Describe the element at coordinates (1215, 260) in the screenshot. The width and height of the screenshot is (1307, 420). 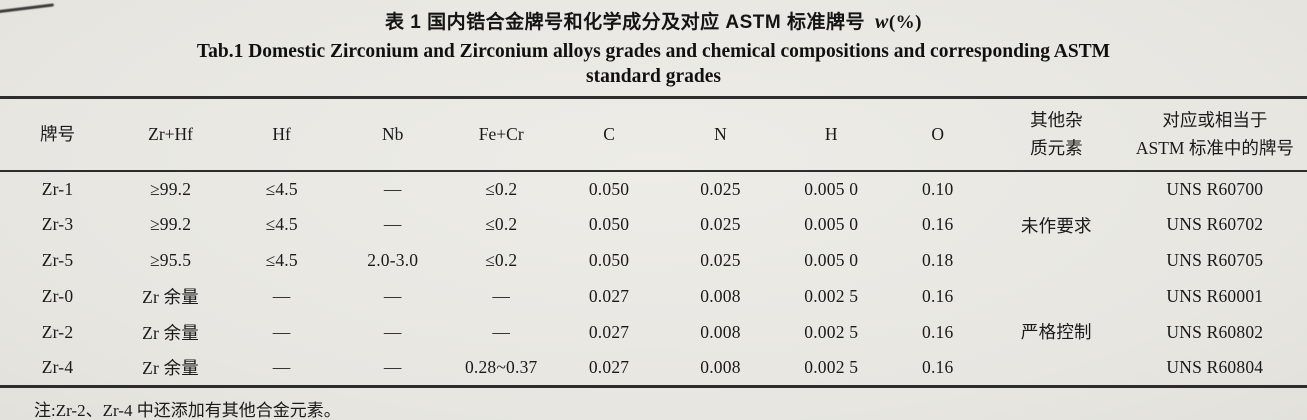
I see `astm-grade-cell: UNS R60705` at that location.